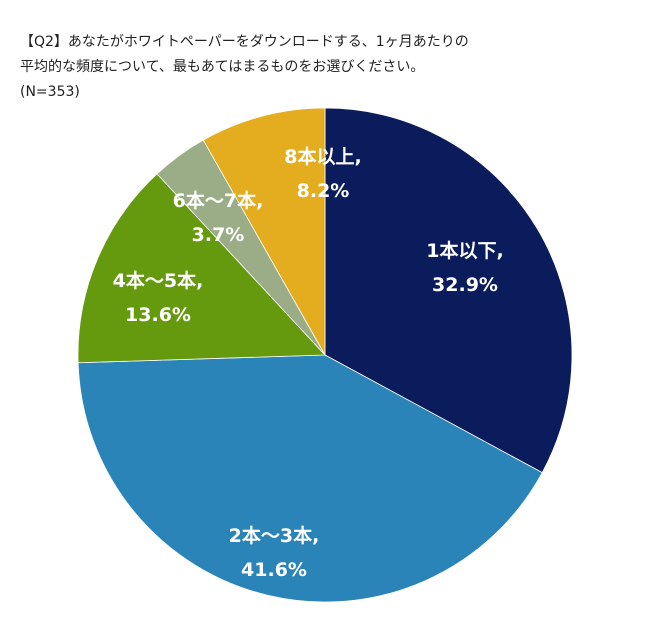 This screenshot has height=618, width=650. Describe the element at coordinates (158, 280) in the screenshot. I see `slice-category-label-3: 4本〜5本,` at that location.